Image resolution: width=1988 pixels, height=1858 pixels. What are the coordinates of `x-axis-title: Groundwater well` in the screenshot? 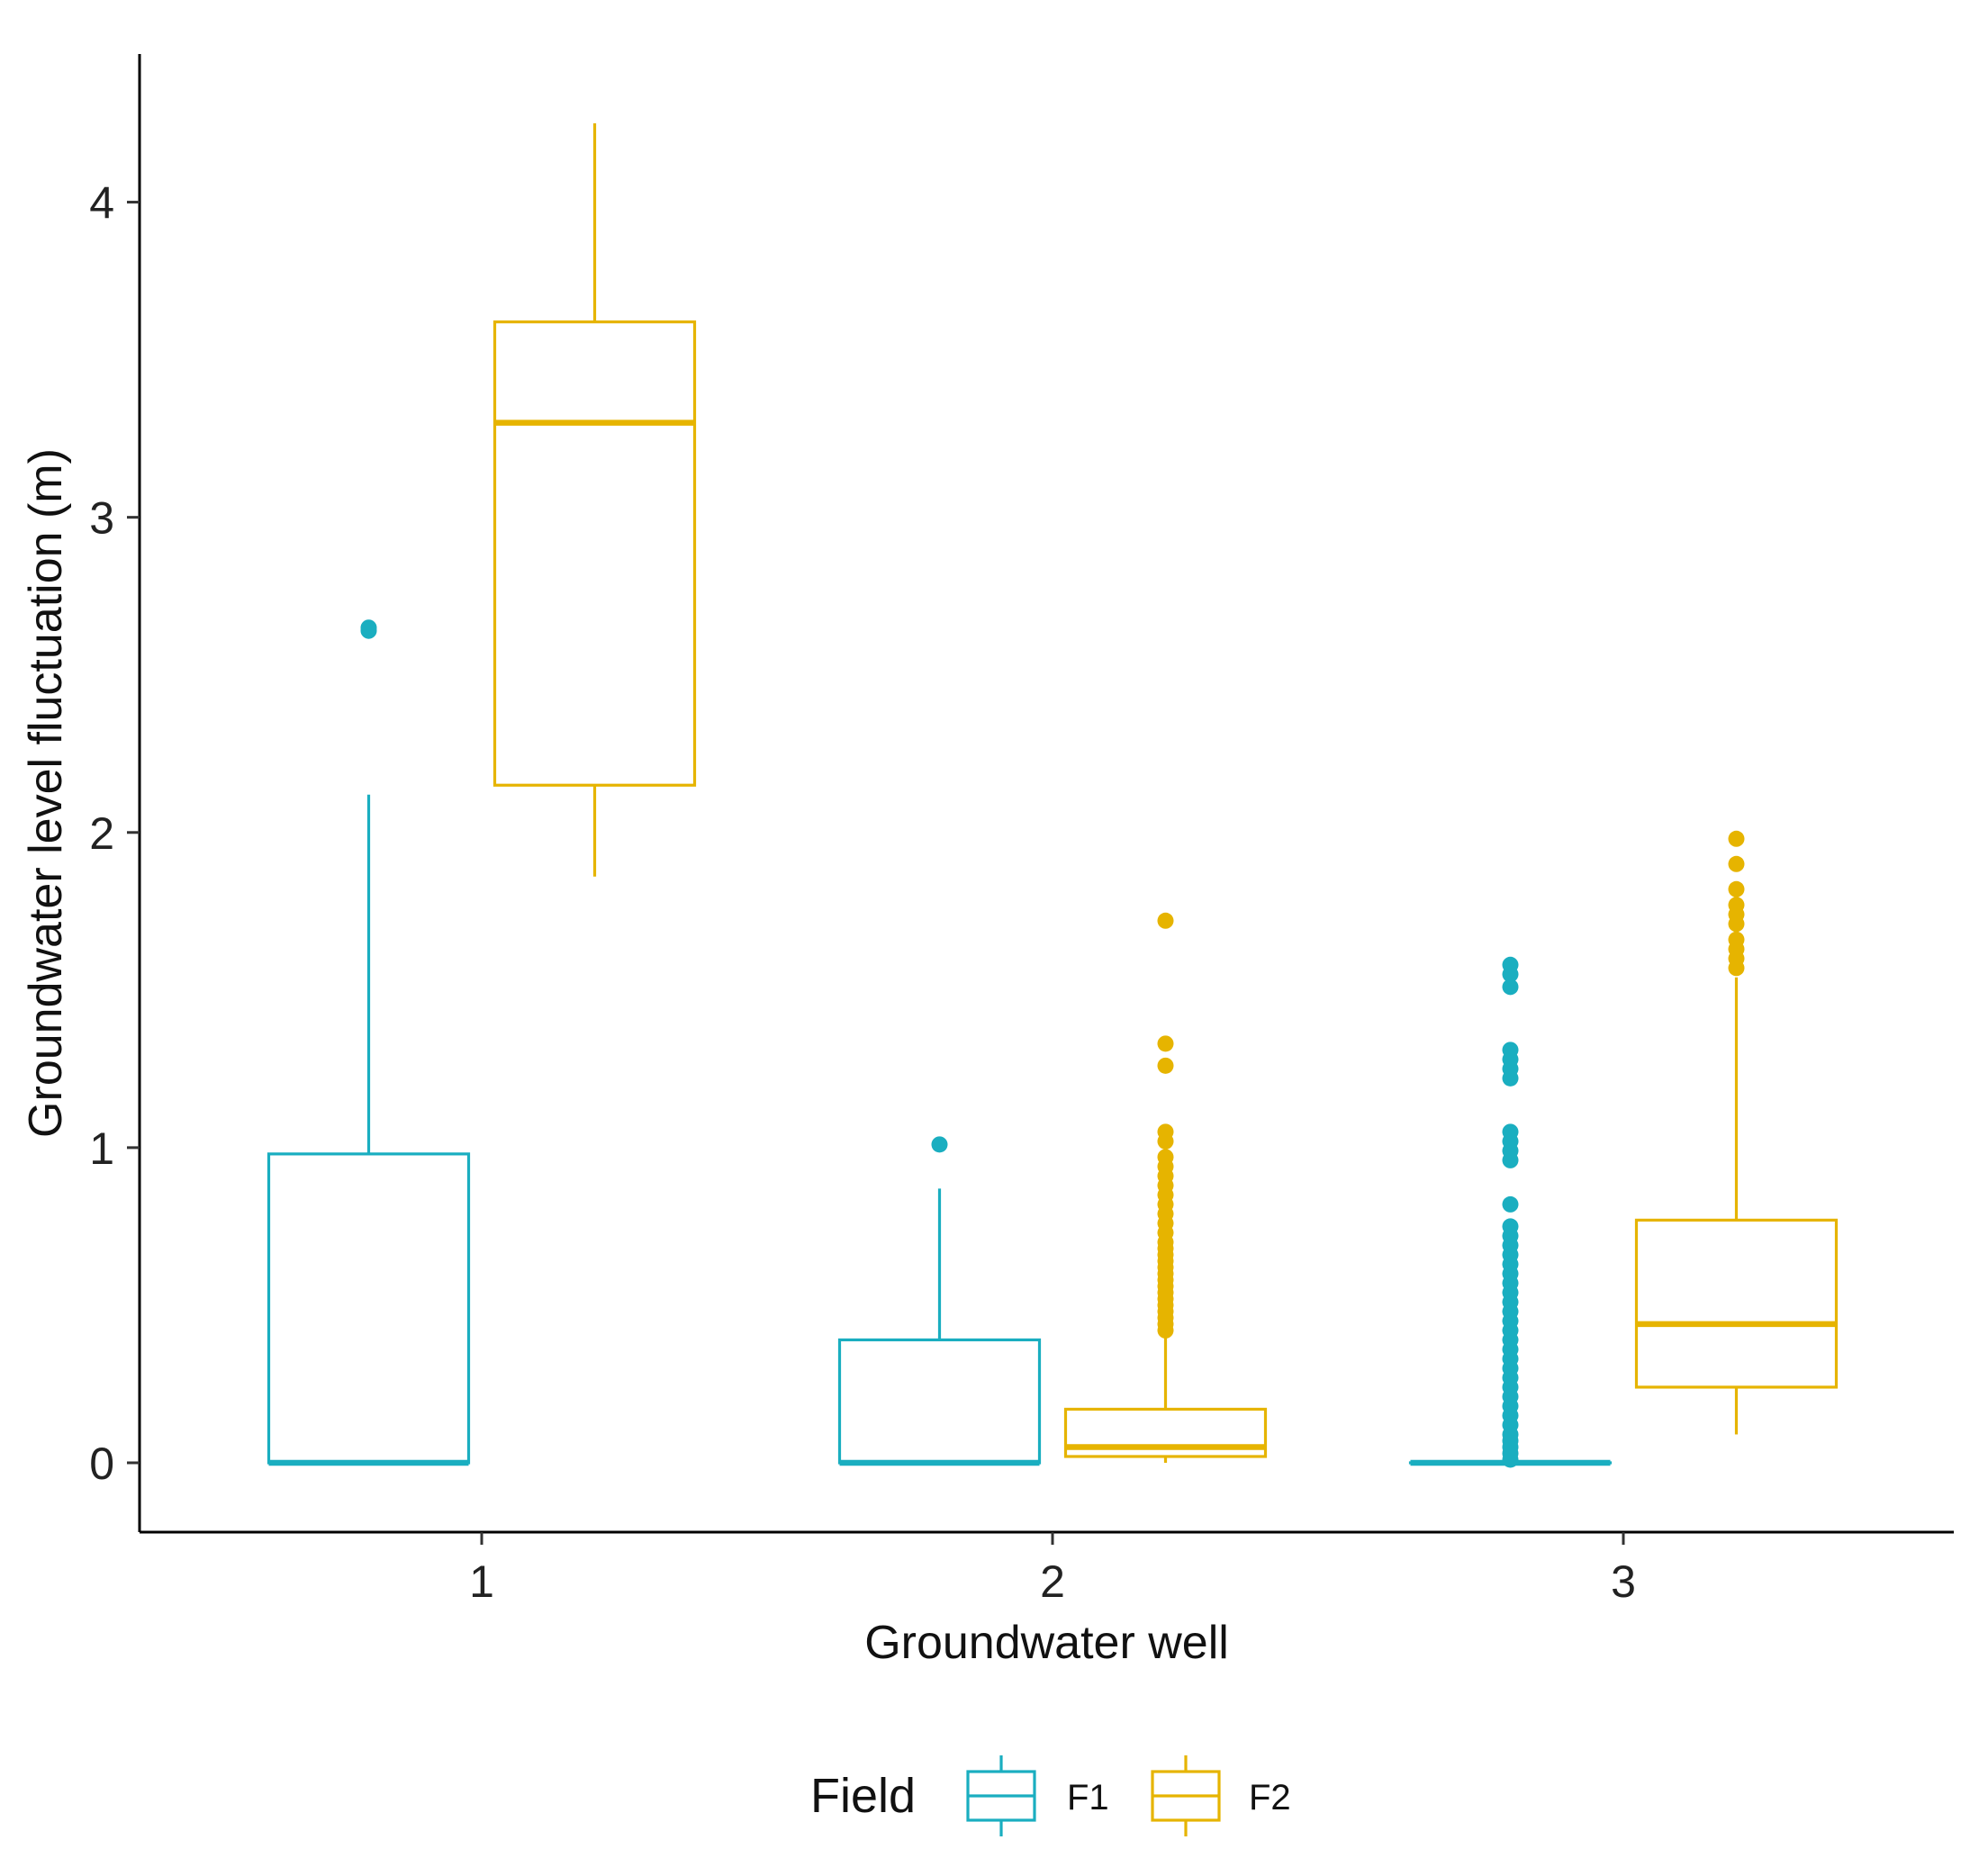 It's located at (1046, 1643).